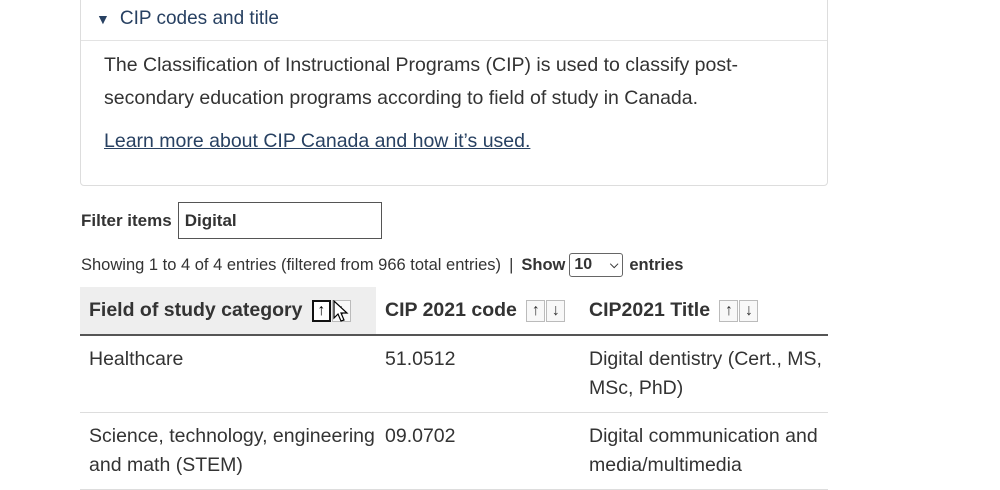  What do you see at coordinates (596, 265) in the screenshot?
I see `page-length-select: 10 ⌵` at bounding box center [596, 265].